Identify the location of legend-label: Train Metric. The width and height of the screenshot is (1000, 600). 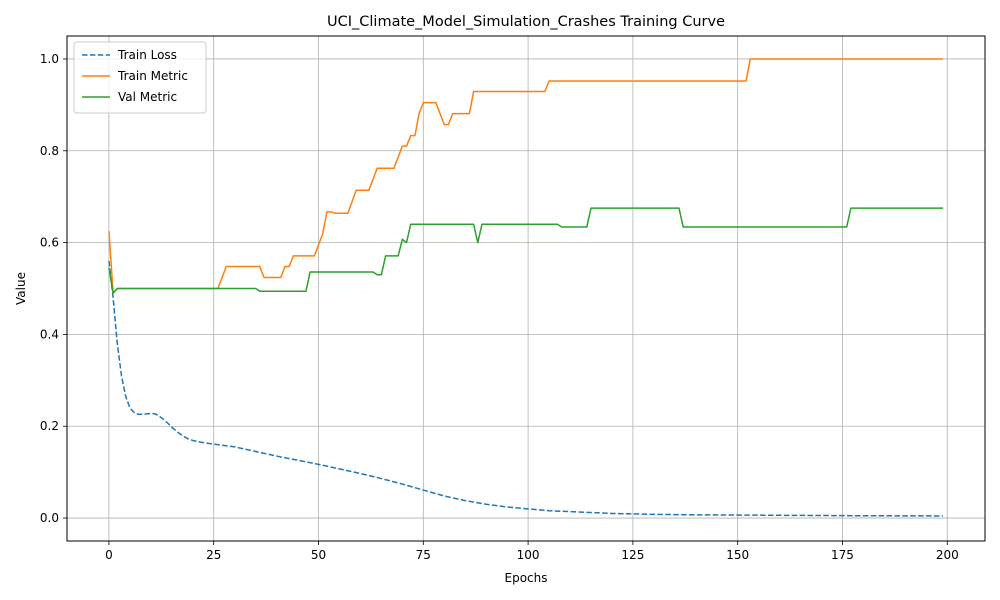
(152, 76).